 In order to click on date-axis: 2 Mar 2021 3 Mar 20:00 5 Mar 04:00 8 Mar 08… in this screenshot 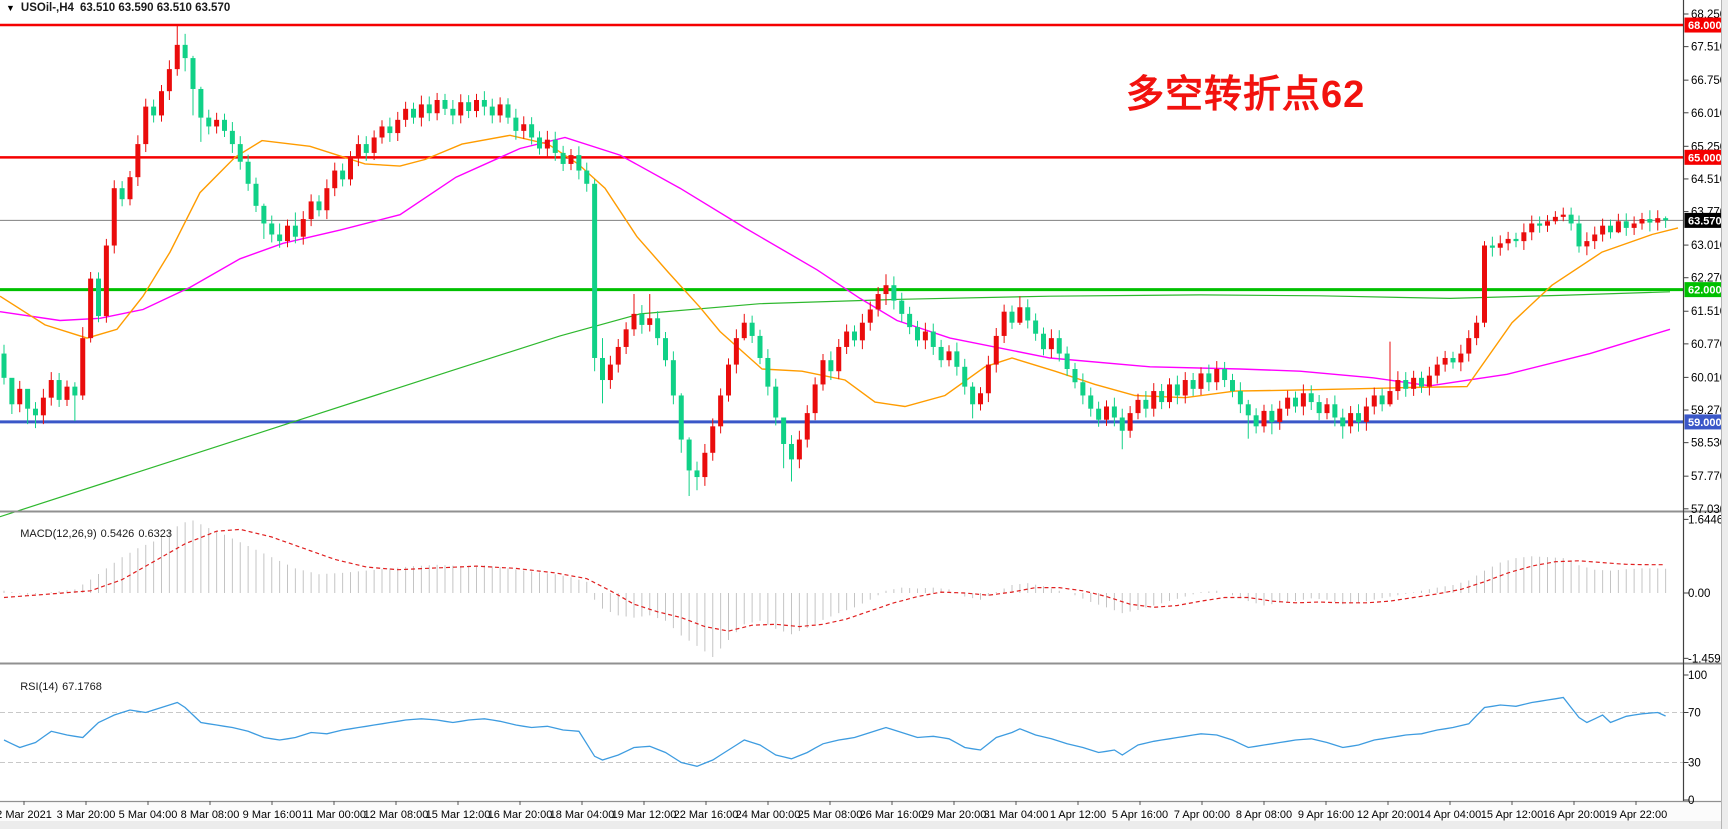, I will do `click(833, 811)`.